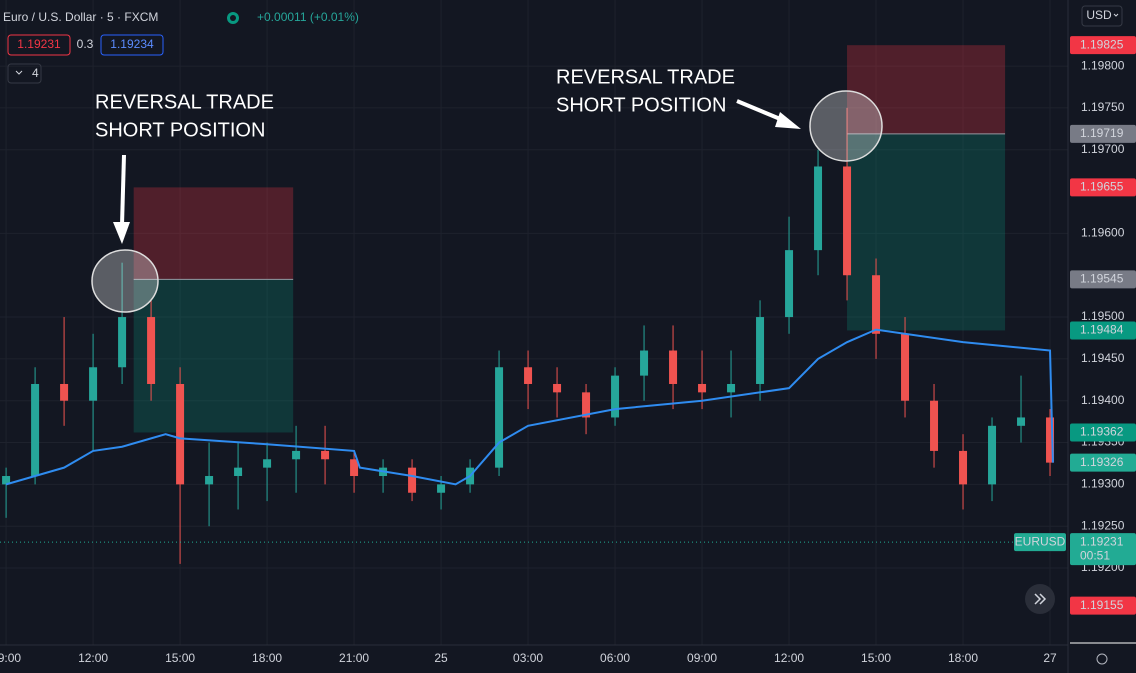 The width and height of the screenshot is (1136, 673). Describe the element at coordinates (233, 18) in the screenshot. I see `status-dot` at that location.